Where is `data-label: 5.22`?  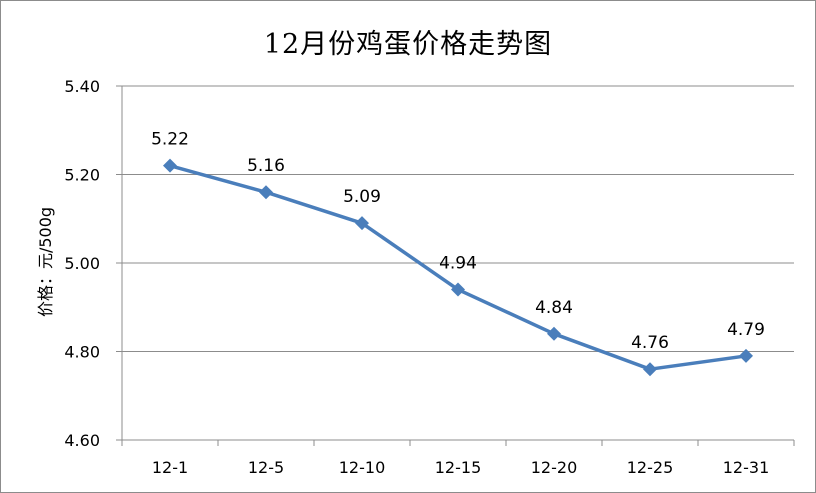
data-label: 5.22 is located at coordinates (170, 140).